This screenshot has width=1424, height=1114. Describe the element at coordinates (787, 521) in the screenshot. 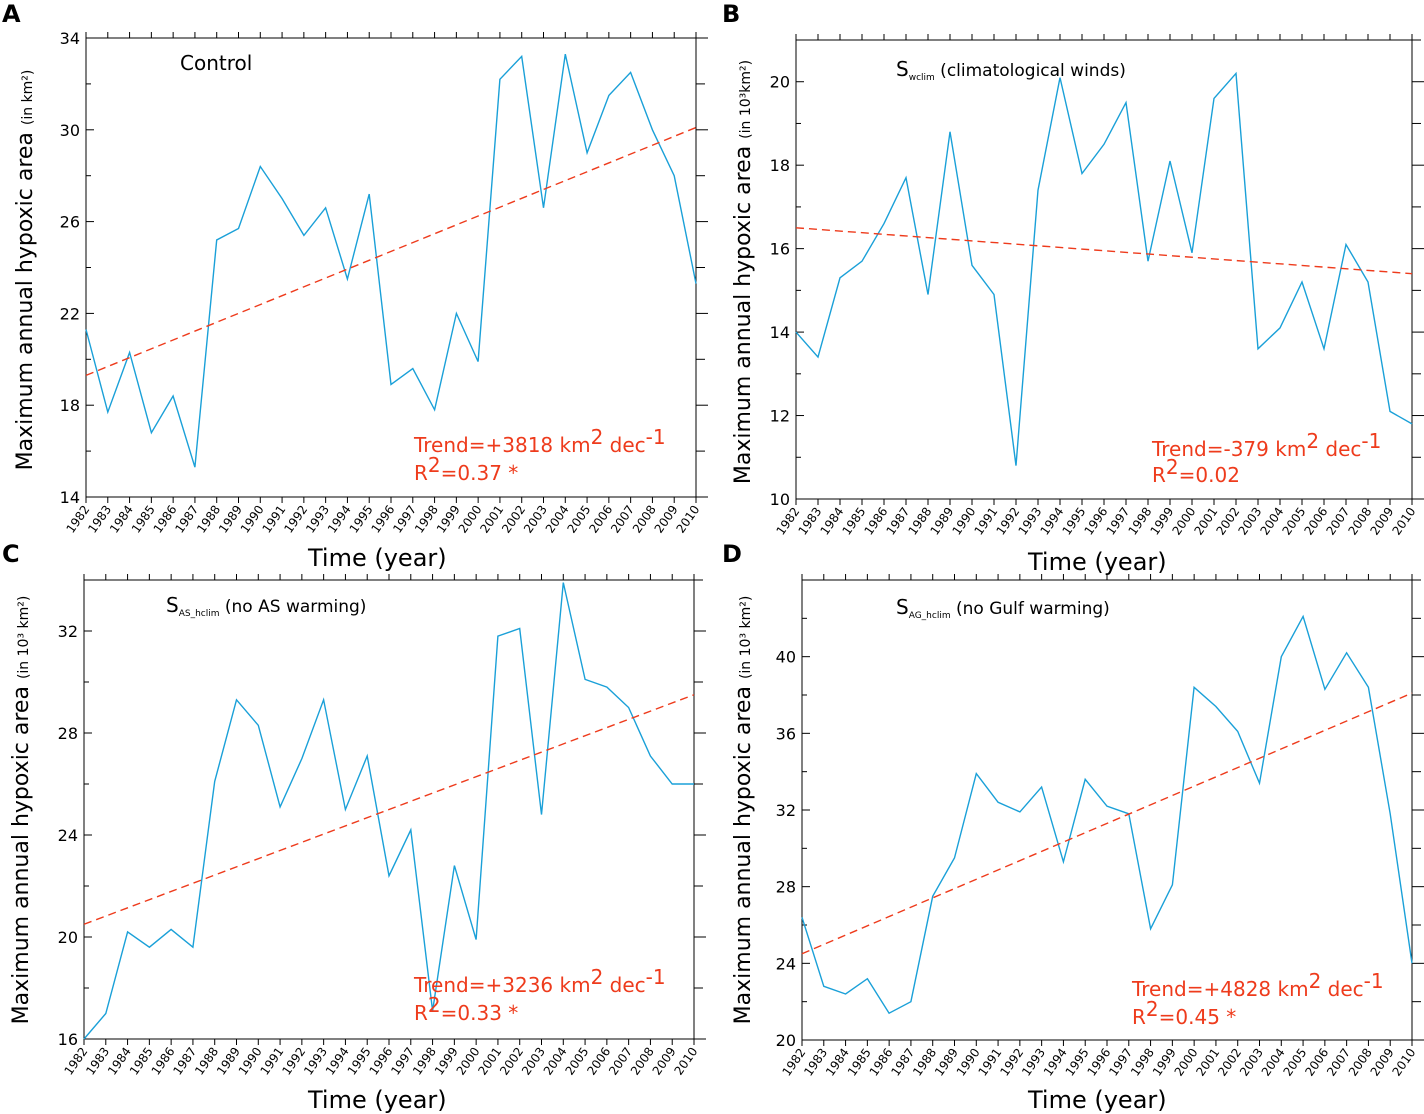

I see `x-tick-label: 1982` at that location.